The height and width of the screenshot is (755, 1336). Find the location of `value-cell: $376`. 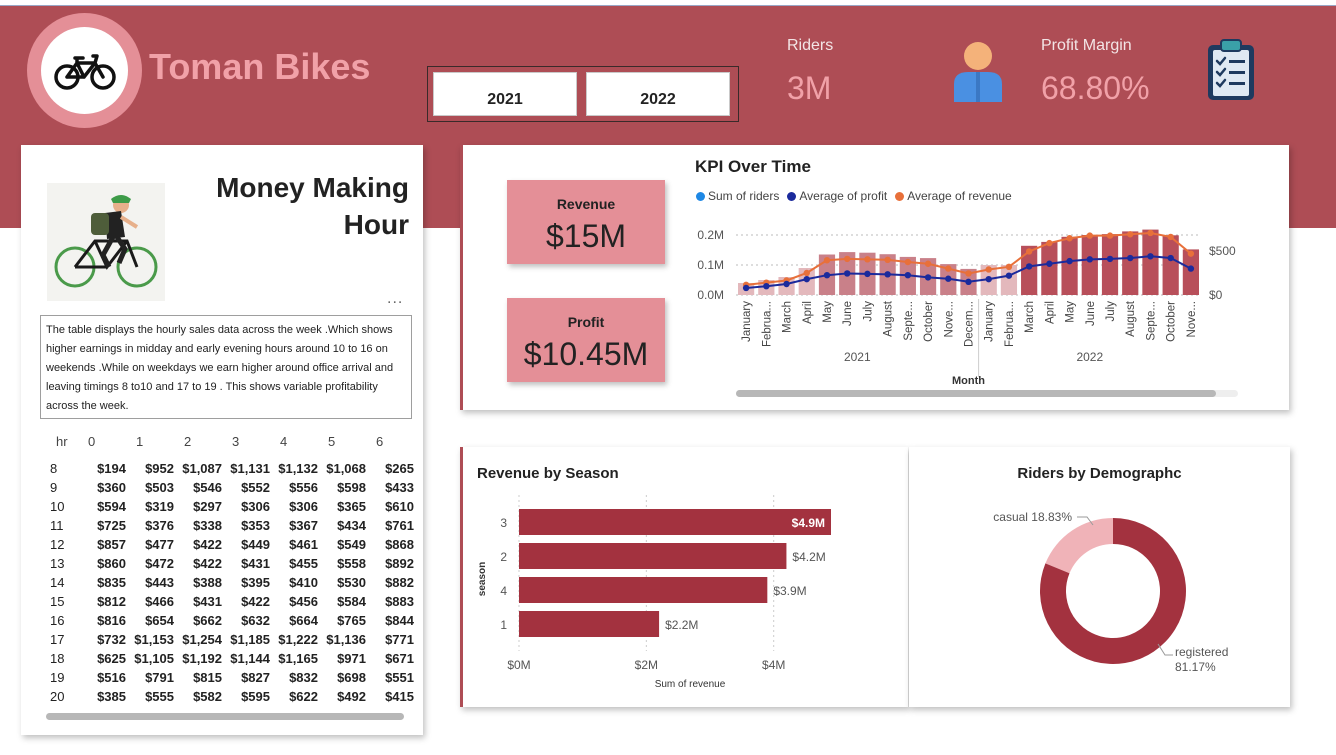

value-cell: $376 is located at coordinates (159, 525).